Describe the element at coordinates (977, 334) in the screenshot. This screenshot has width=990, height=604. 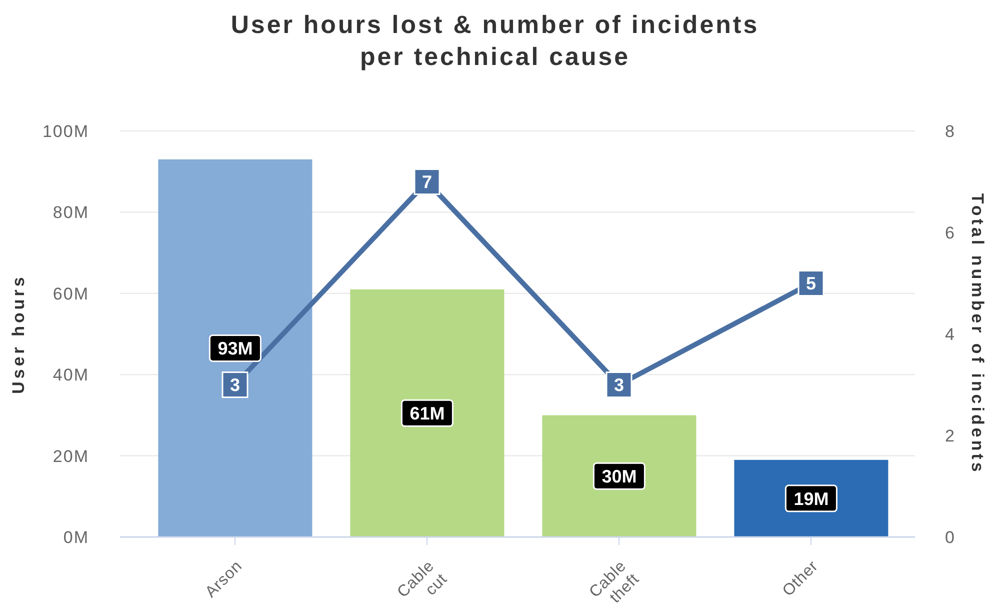
I see `y2-axis-title: Total number of incidents` at that location.